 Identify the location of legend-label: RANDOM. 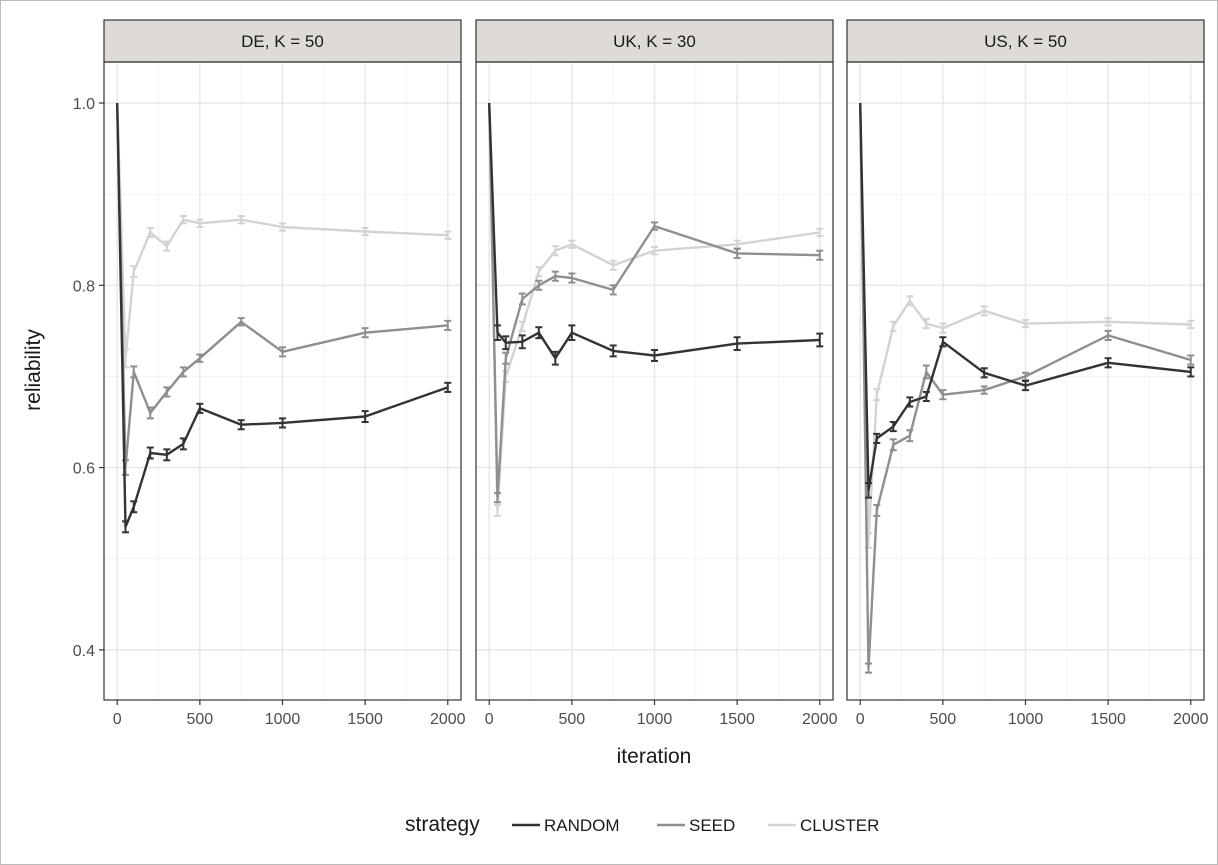
(582, 825).